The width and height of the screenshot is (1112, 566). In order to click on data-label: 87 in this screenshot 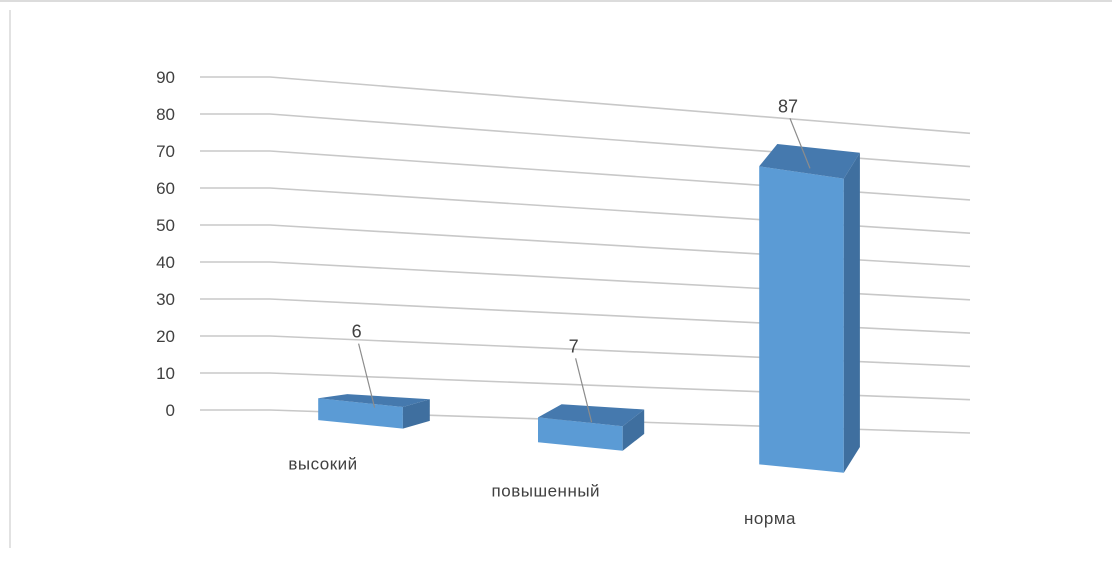, I will do `click(788, 106)`.